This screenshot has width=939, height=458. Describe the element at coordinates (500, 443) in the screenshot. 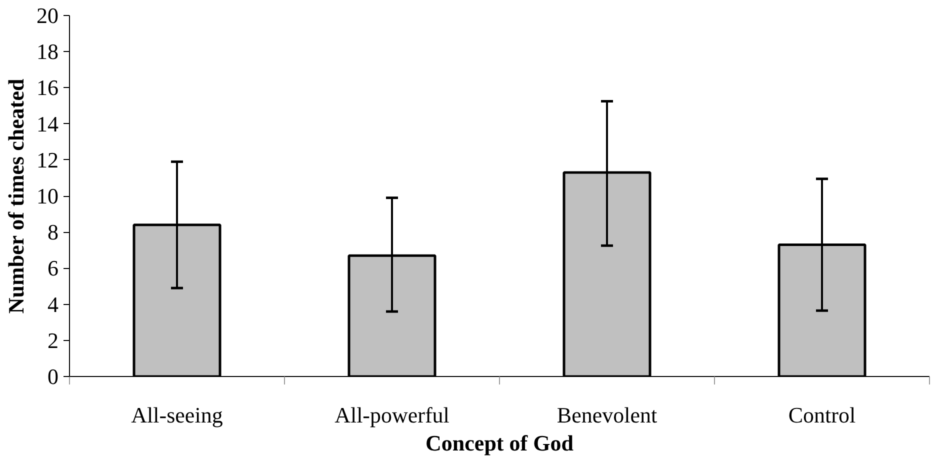

I see `x-axis-title: Concept of God` at that location.